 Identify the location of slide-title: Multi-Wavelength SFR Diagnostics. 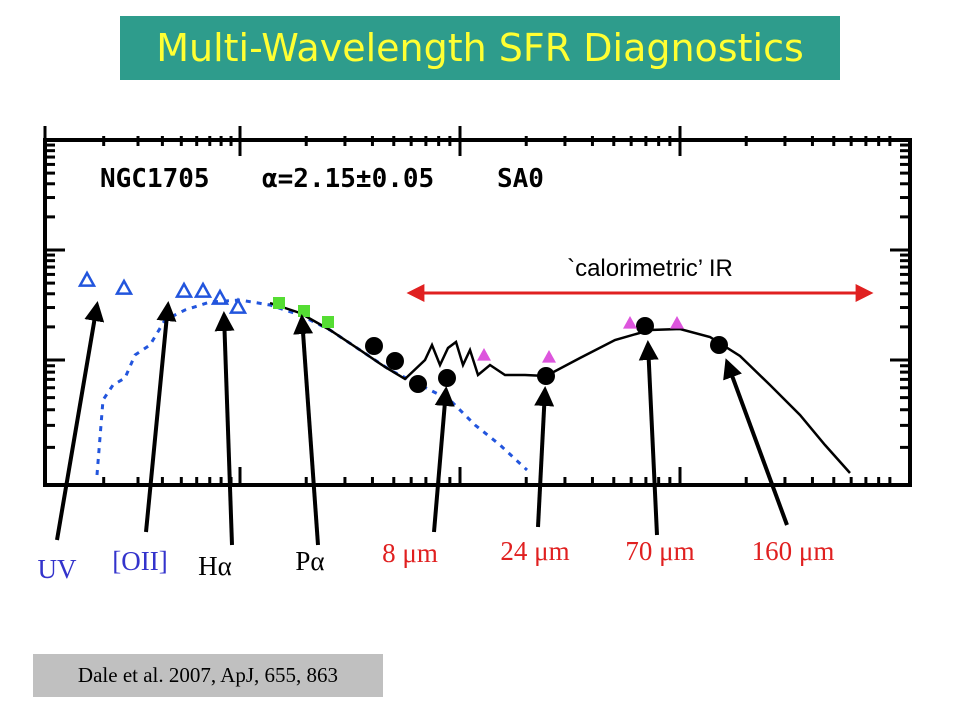
(480, 48).